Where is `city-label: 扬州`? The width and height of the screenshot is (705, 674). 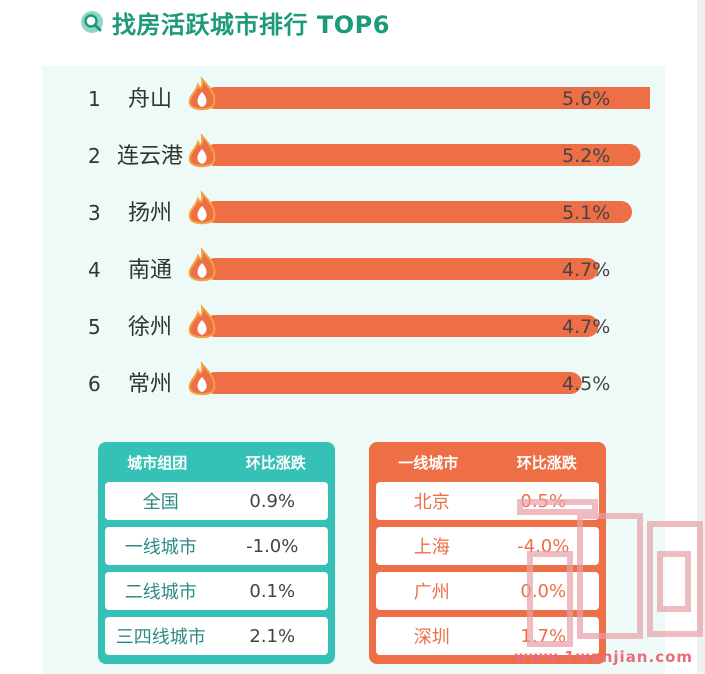 city-label: 扬州 is located at coordinates (150, 213).